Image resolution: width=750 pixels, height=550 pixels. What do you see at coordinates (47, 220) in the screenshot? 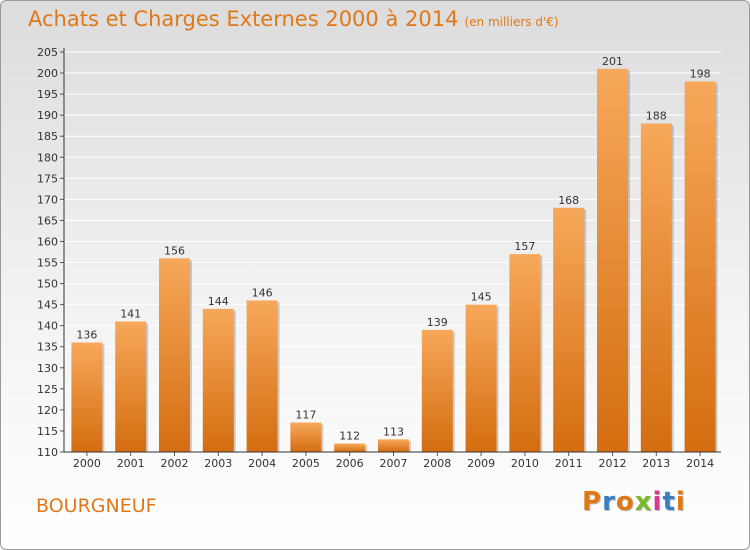
I see `y-tick-label: 165` at bounding box center [47, 220].